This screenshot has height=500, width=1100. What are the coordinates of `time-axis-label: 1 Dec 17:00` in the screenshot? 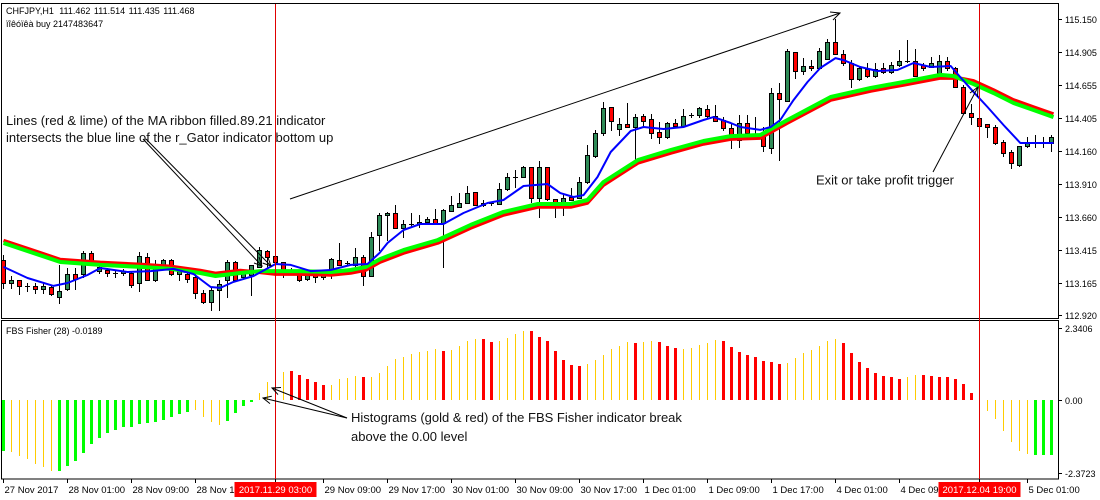 It's located at (798, 490).